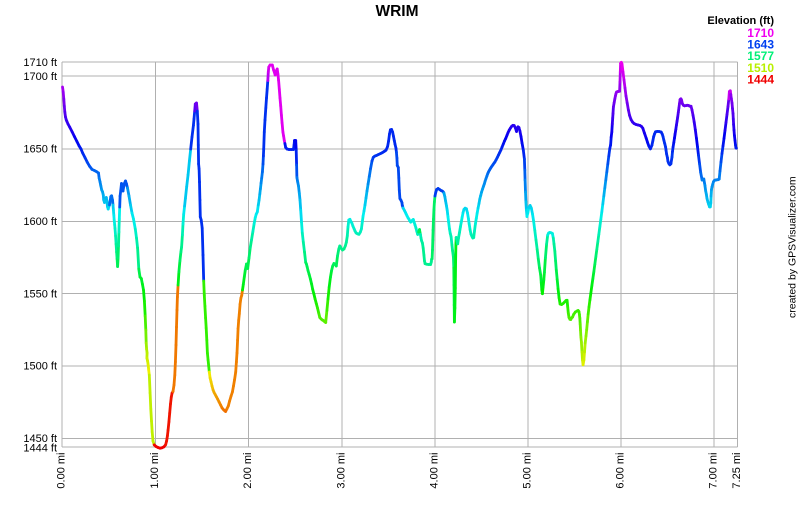  What do you see at coordinates (40, 439) in the screenshot?
I see `svg-text: 1450 ft` at bounding box center [40, 439].